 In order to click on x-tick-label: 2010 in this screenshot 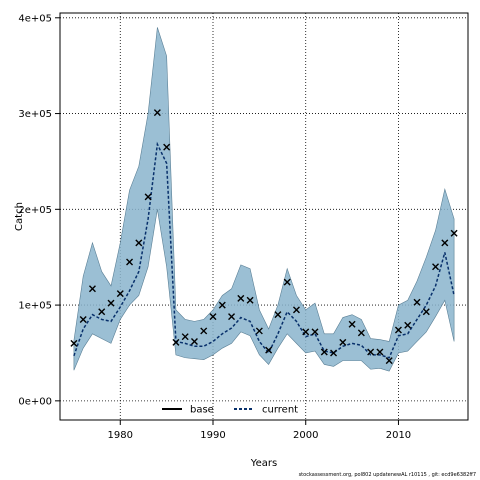, I will do `click(398, 435)`.